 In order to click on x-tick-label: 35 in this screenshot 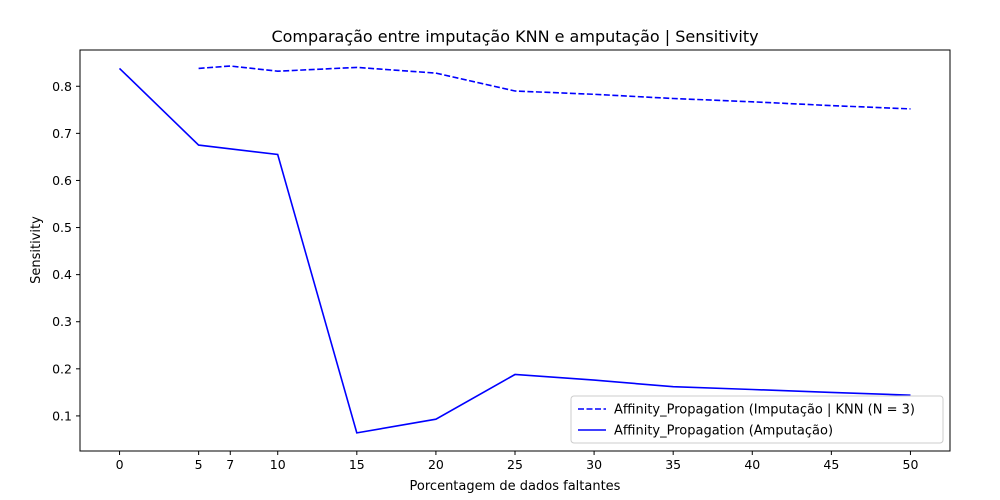, I will do `click(673, 464)`.